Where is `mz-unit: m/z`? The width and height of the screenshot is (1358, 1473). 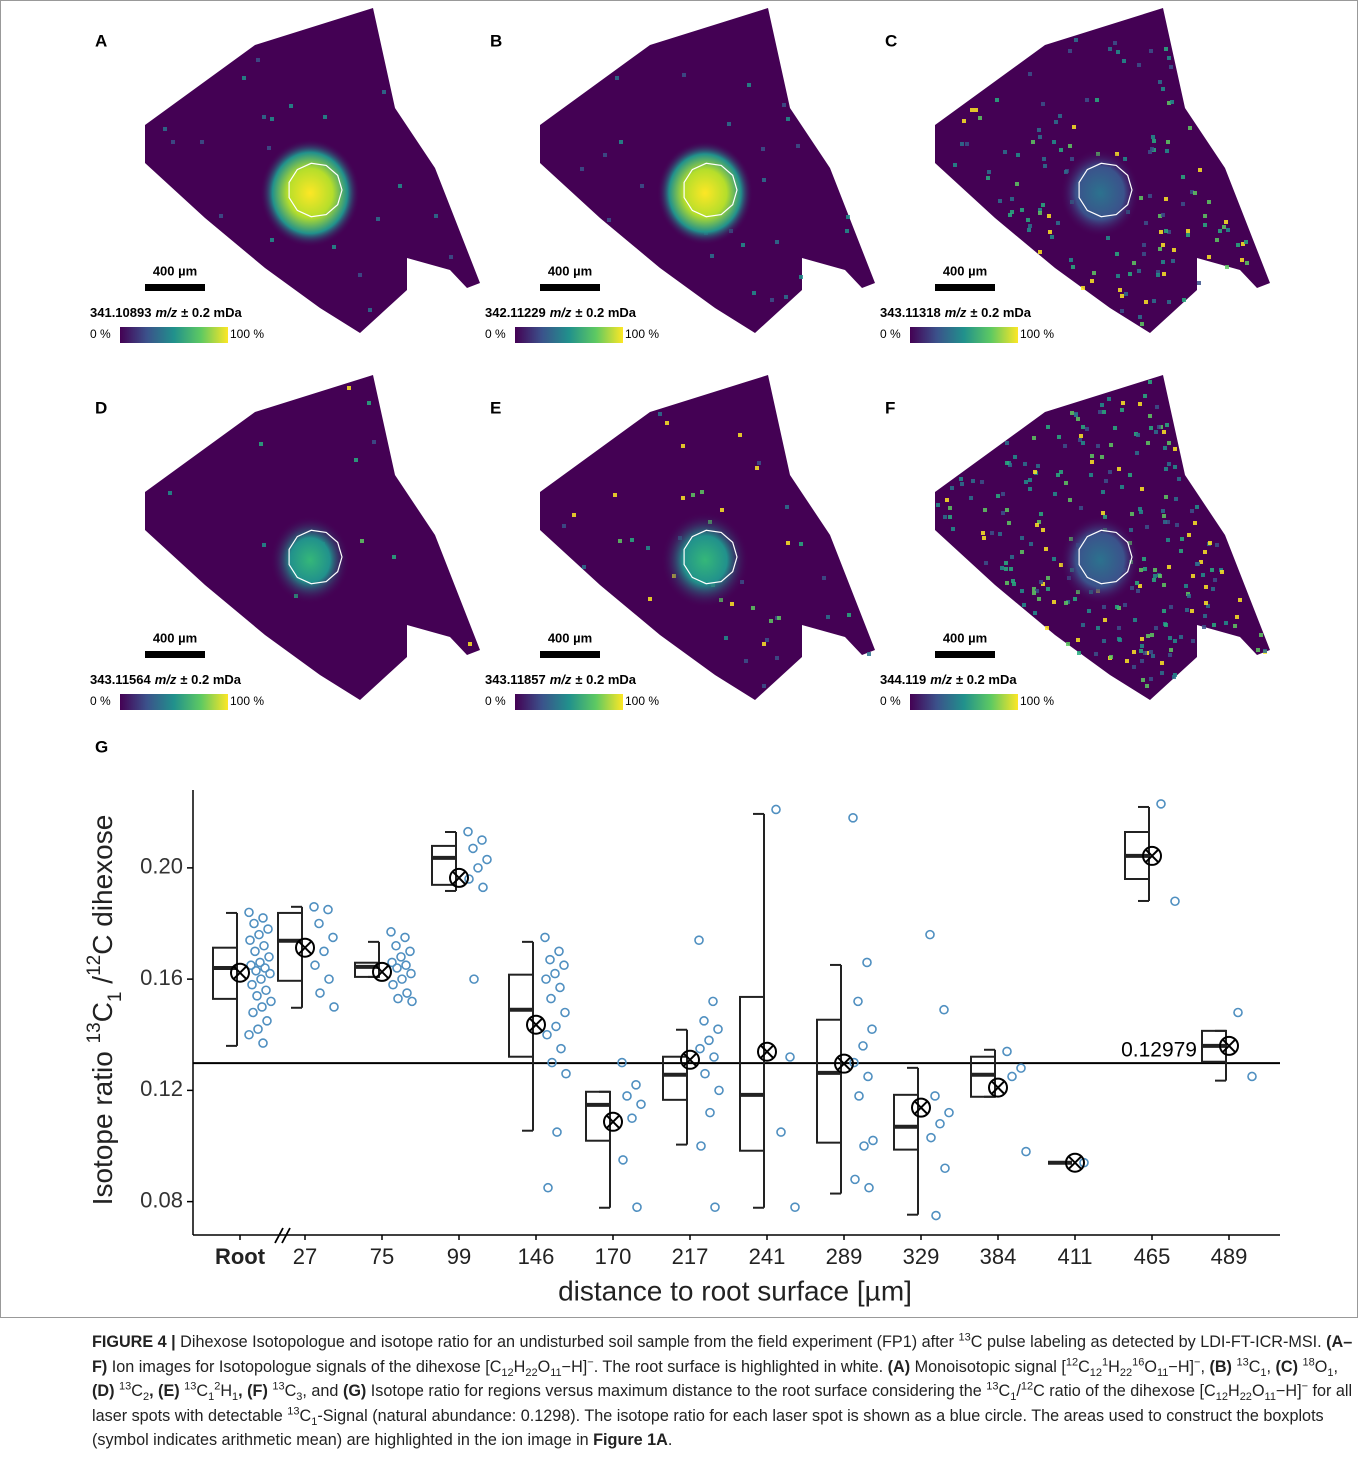 mz-unit: m/z is located at coordinates (561, 312).